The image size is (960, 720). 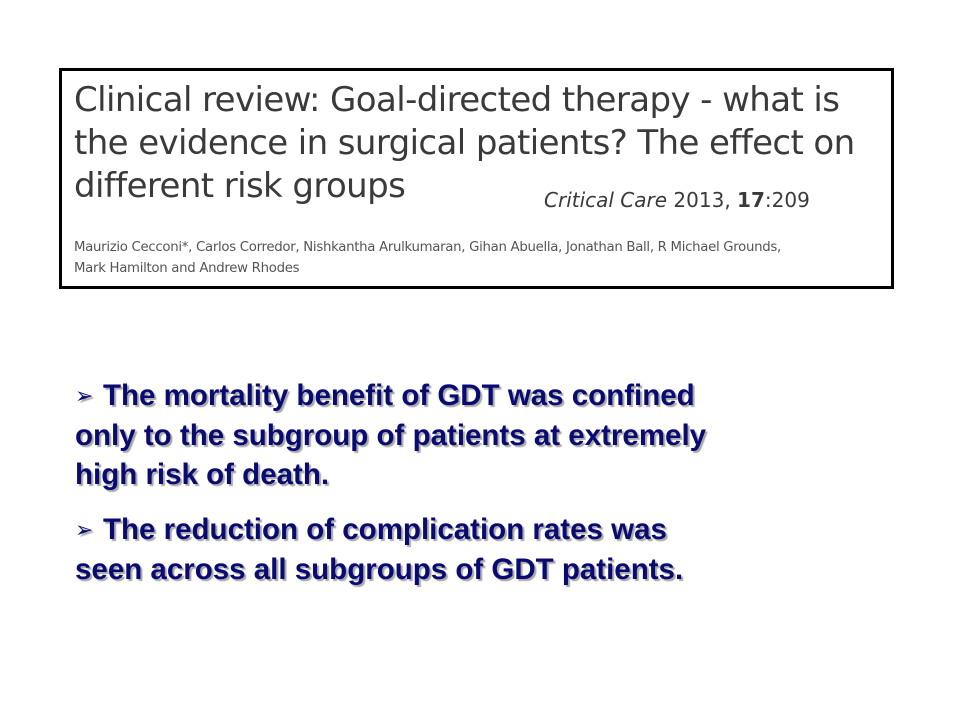 I want to click on article-title-line-3: different risk groups, so click(x=240, y=186).